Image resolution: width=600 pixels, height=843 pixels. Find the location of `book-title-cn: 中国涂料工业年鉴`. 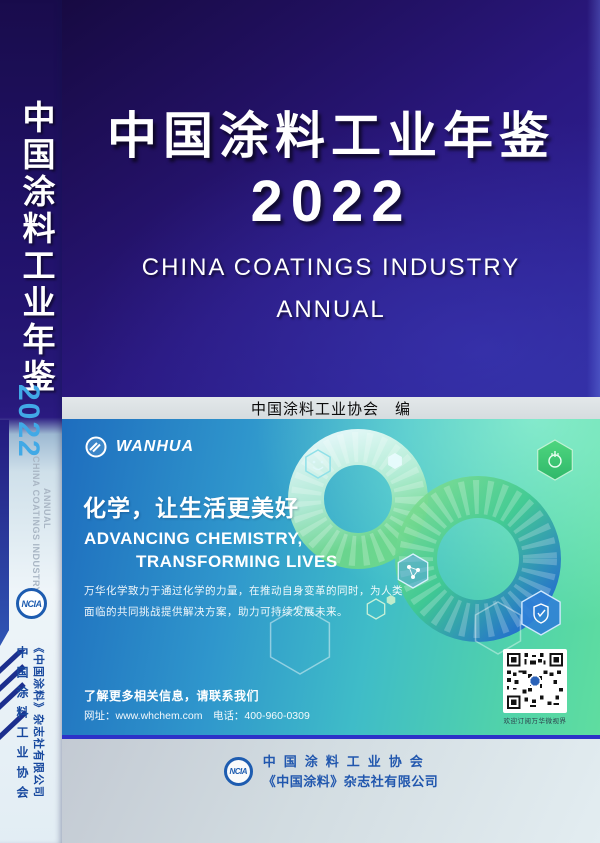

book-title-cn: 中国涂料工业年鉴 is located at coordinates (331, 136).